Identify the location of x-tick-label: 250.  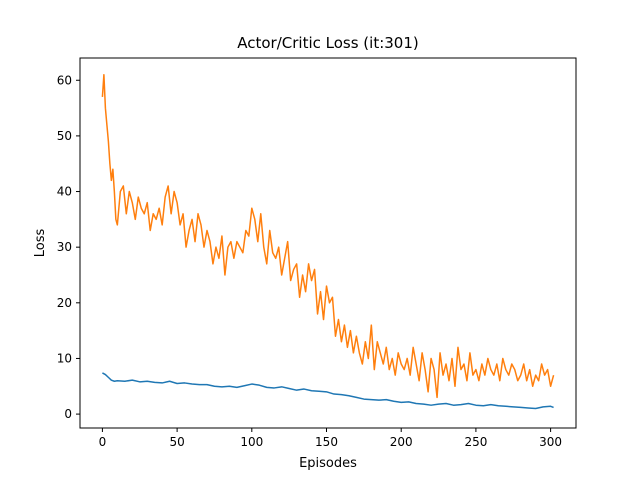
(475, 442).